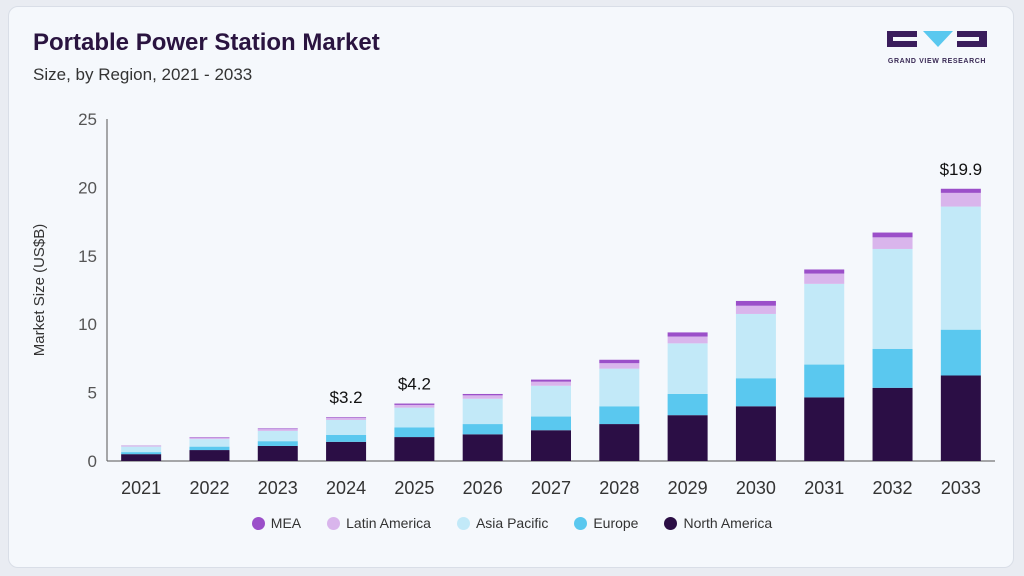 The height and width of the screenshot is (576, 1024). Describe the element at coordinates (414, 488) in the screenshot. I see `x-tick-label: 2025` at that location.